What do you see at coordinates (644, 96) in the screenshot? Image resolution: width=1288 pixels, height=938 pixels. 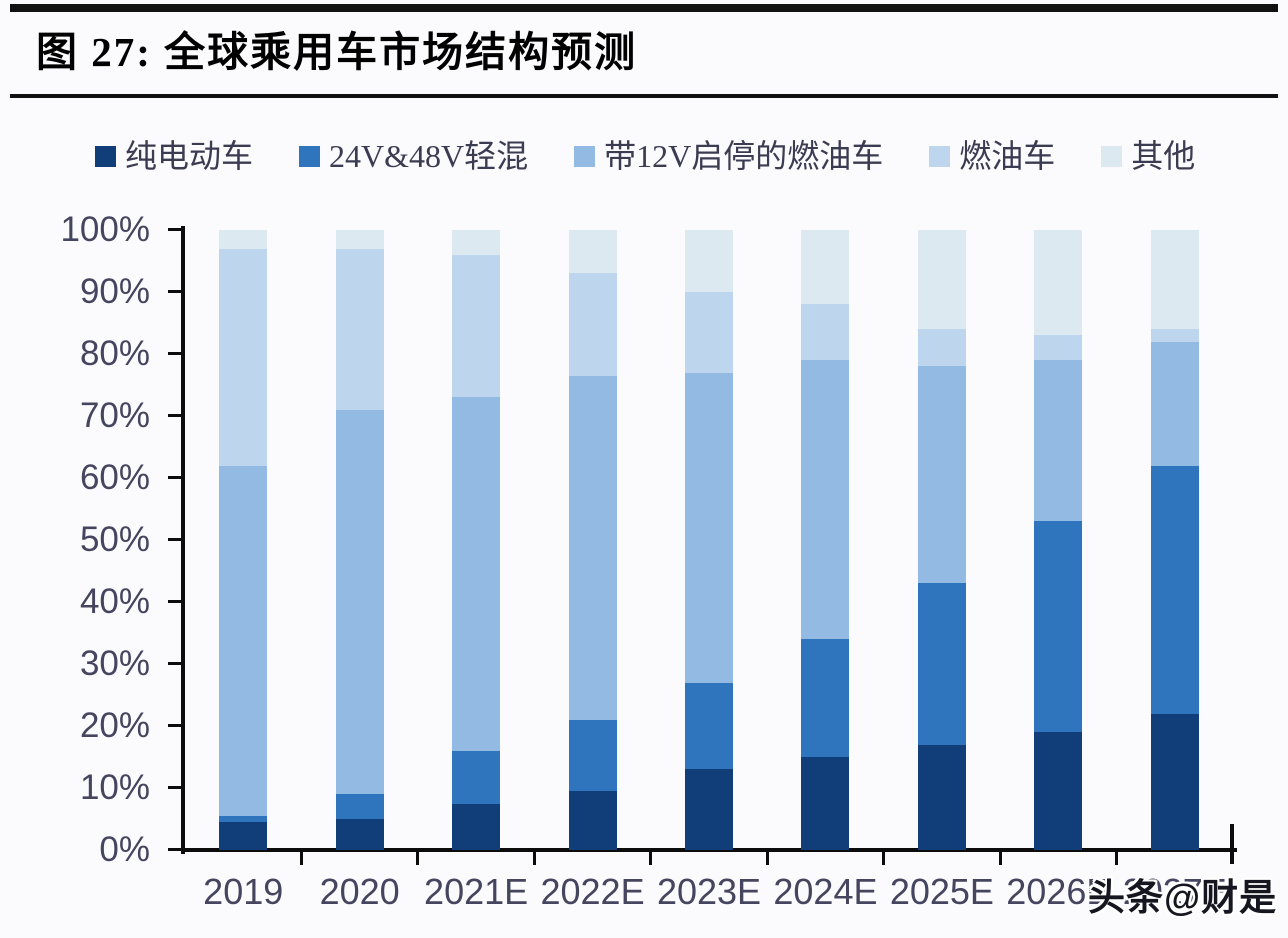 I see `title-divider-rule` at bounding box center [644, 96].